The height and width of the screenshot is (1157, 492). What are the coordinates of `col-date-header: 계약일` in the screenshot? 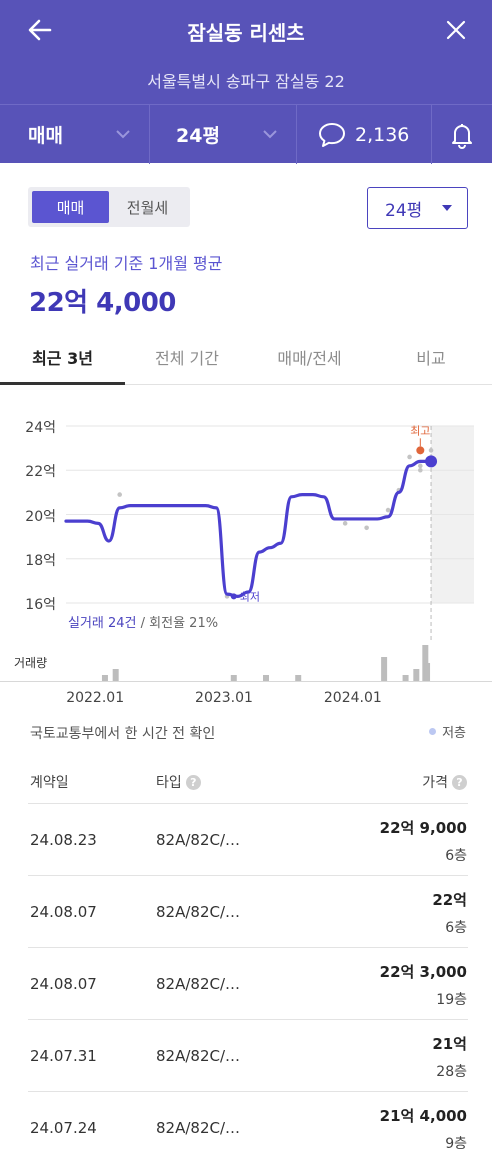 It's located at (49, 782).